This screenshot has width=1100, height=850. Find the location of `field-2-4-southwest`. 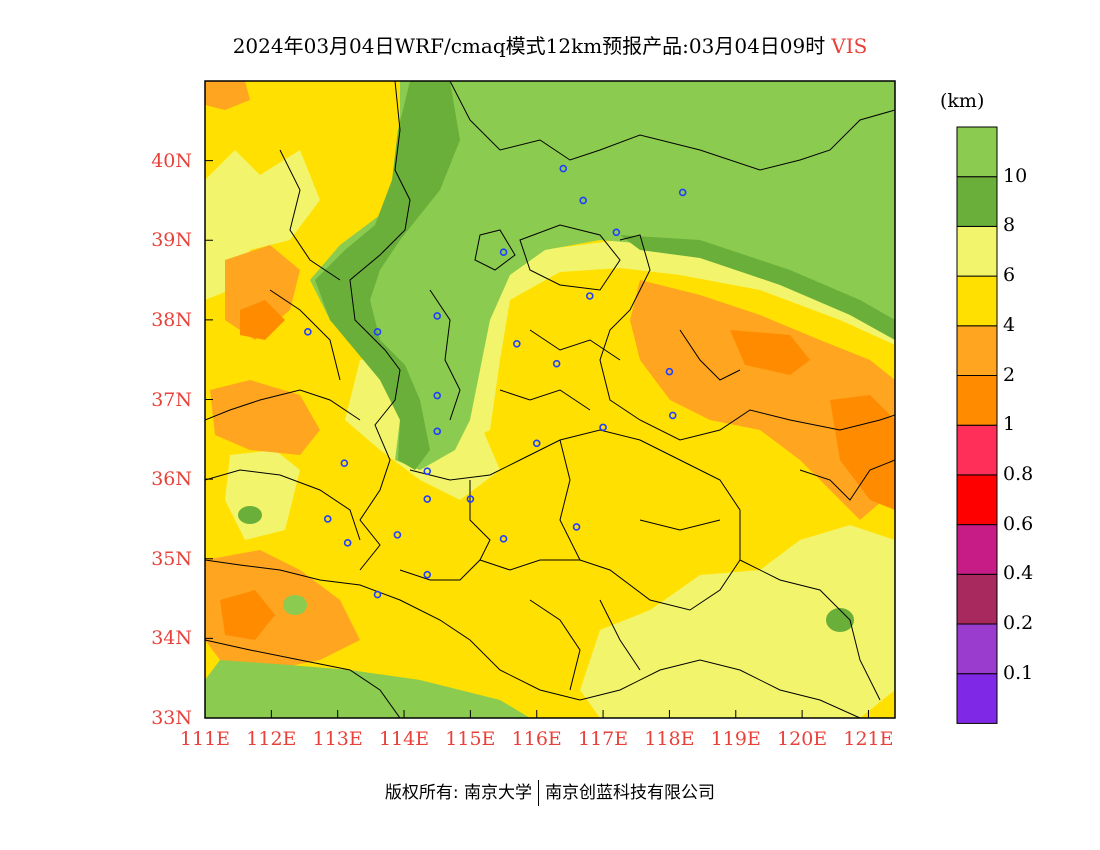

field-2-4-southwest is located at coordinates (282, 610).